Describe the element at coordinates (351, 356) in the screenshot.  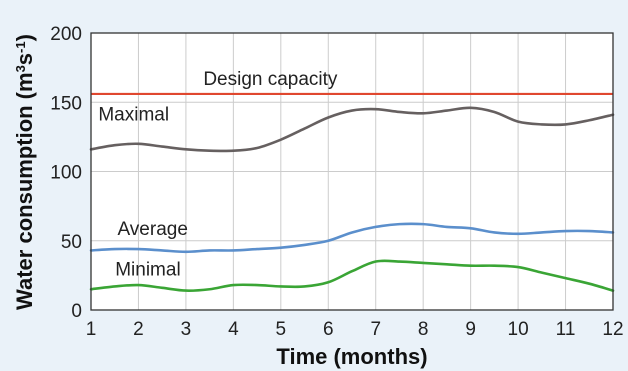
I see `x-axis-title: Time (months)` at that location.